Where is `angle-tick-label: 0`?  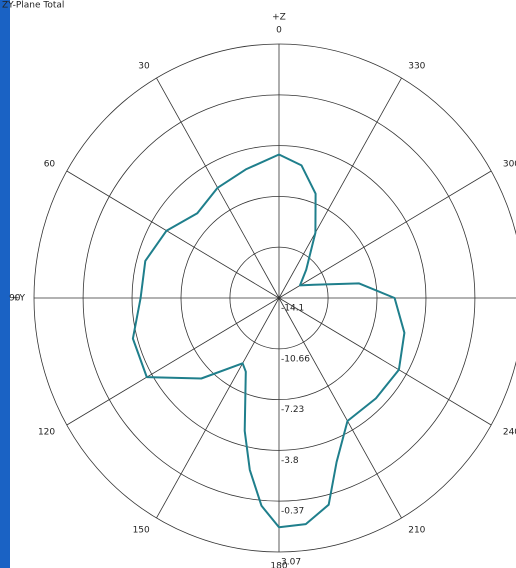 angle-tick-label: 0 is located at coordinates (279, 31).